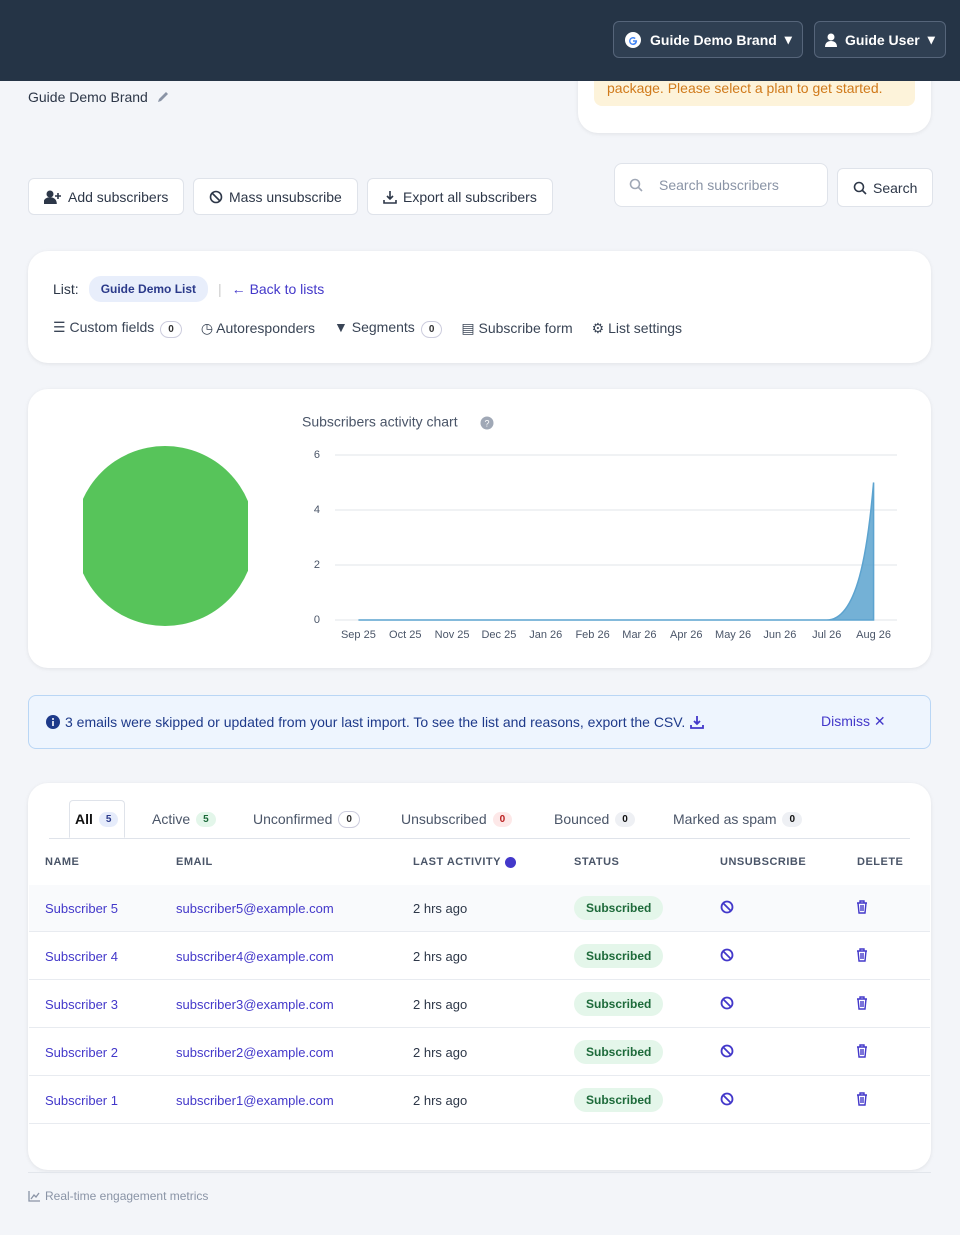 The image size is (960, 1235). I want to click on x-tick-label: Aug 26, so click(873, 635).